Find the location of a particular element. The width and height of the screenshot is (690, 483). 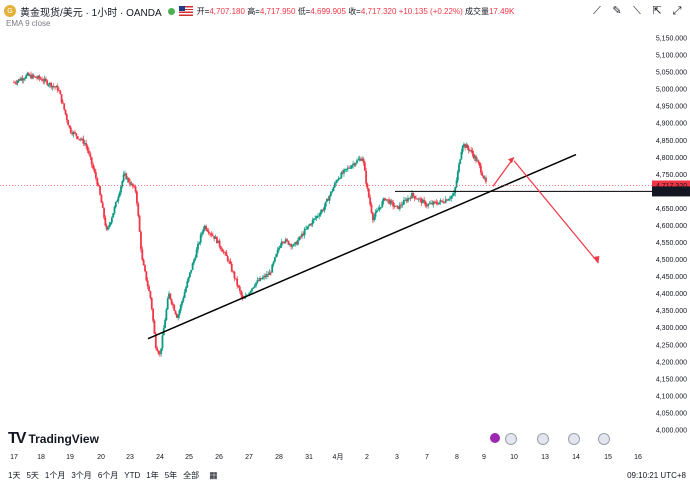

fullscreen-icon: ⤢ is located at coordinates (677, 11).